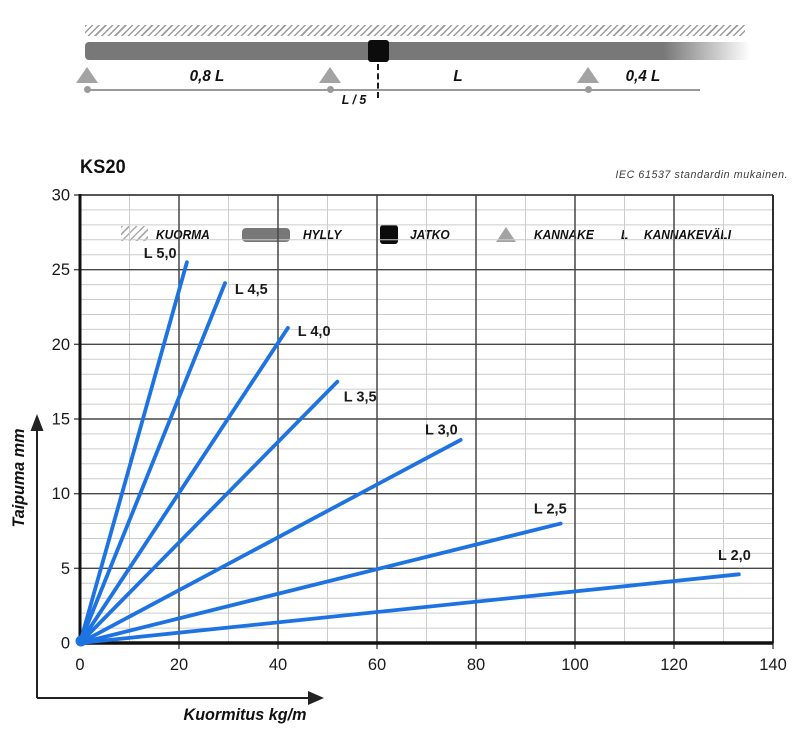 The width and height of the screenshot is (800, 736). What do you see at coordinates (160, 254) in the screenshot?
I see `svg-text: L 5,0` at bounding box center [160, 254].